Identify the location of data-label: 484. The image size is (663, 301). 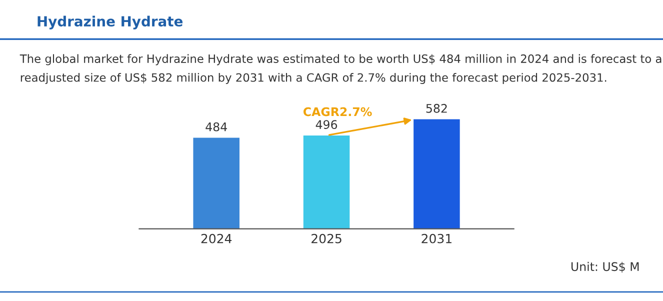
(216, 127).